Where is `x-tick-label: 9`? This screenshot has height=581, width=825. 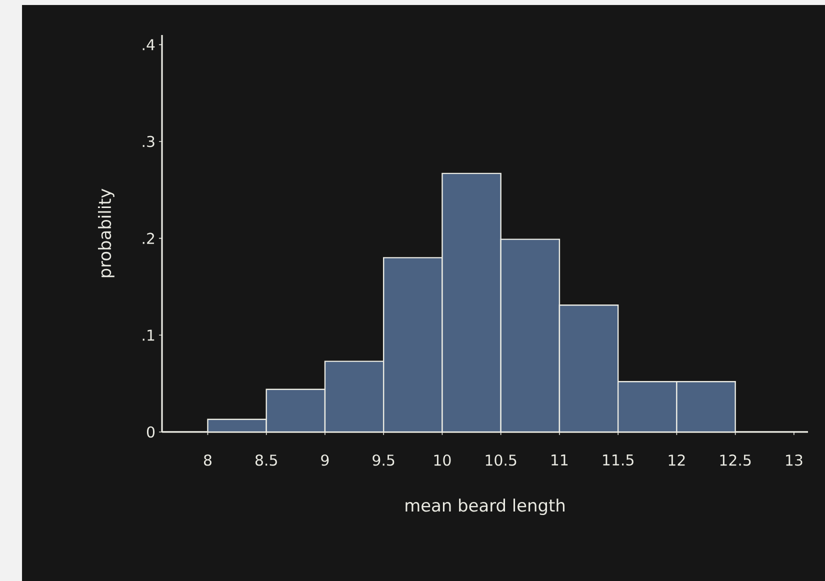
x-tick-label: 9 is located at coordinates (325, 460).